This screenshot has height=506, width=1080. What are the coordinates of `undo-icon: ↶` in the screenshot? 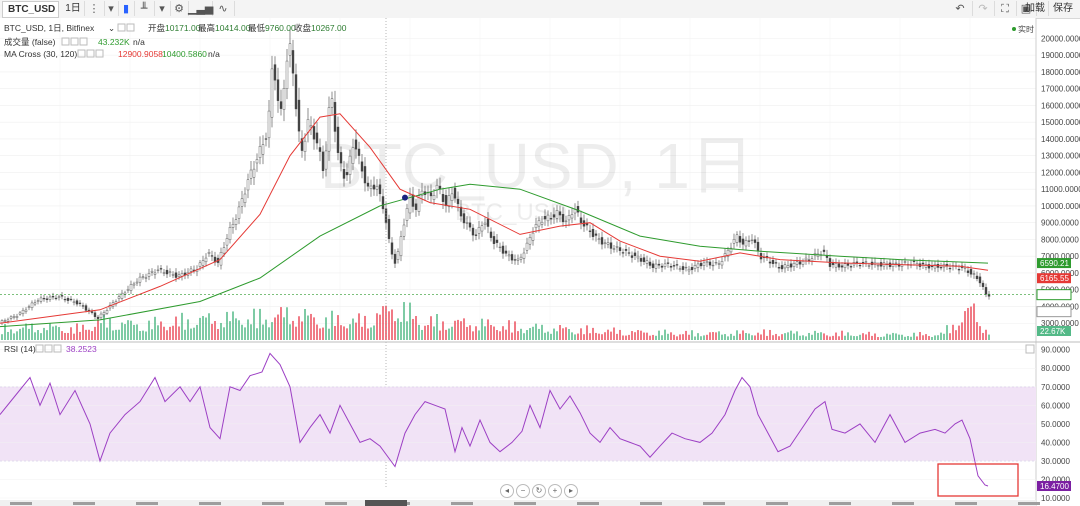 It's located at (960, 8).